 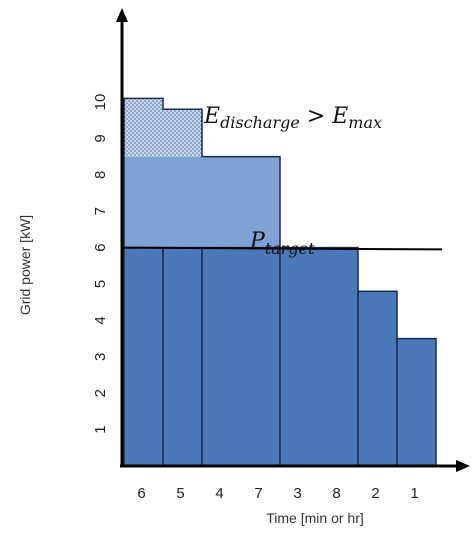 What do you see at coordinates (25, 265) in the screenshot?
I see `y-axis-label: Grid power [kW]` at bounding box center [25, 265].